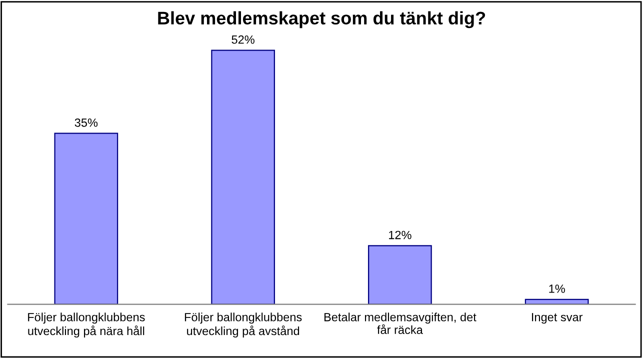 This screenshot has width=643, height=358. I want to click on data-label: 1%, so click(557, 288).